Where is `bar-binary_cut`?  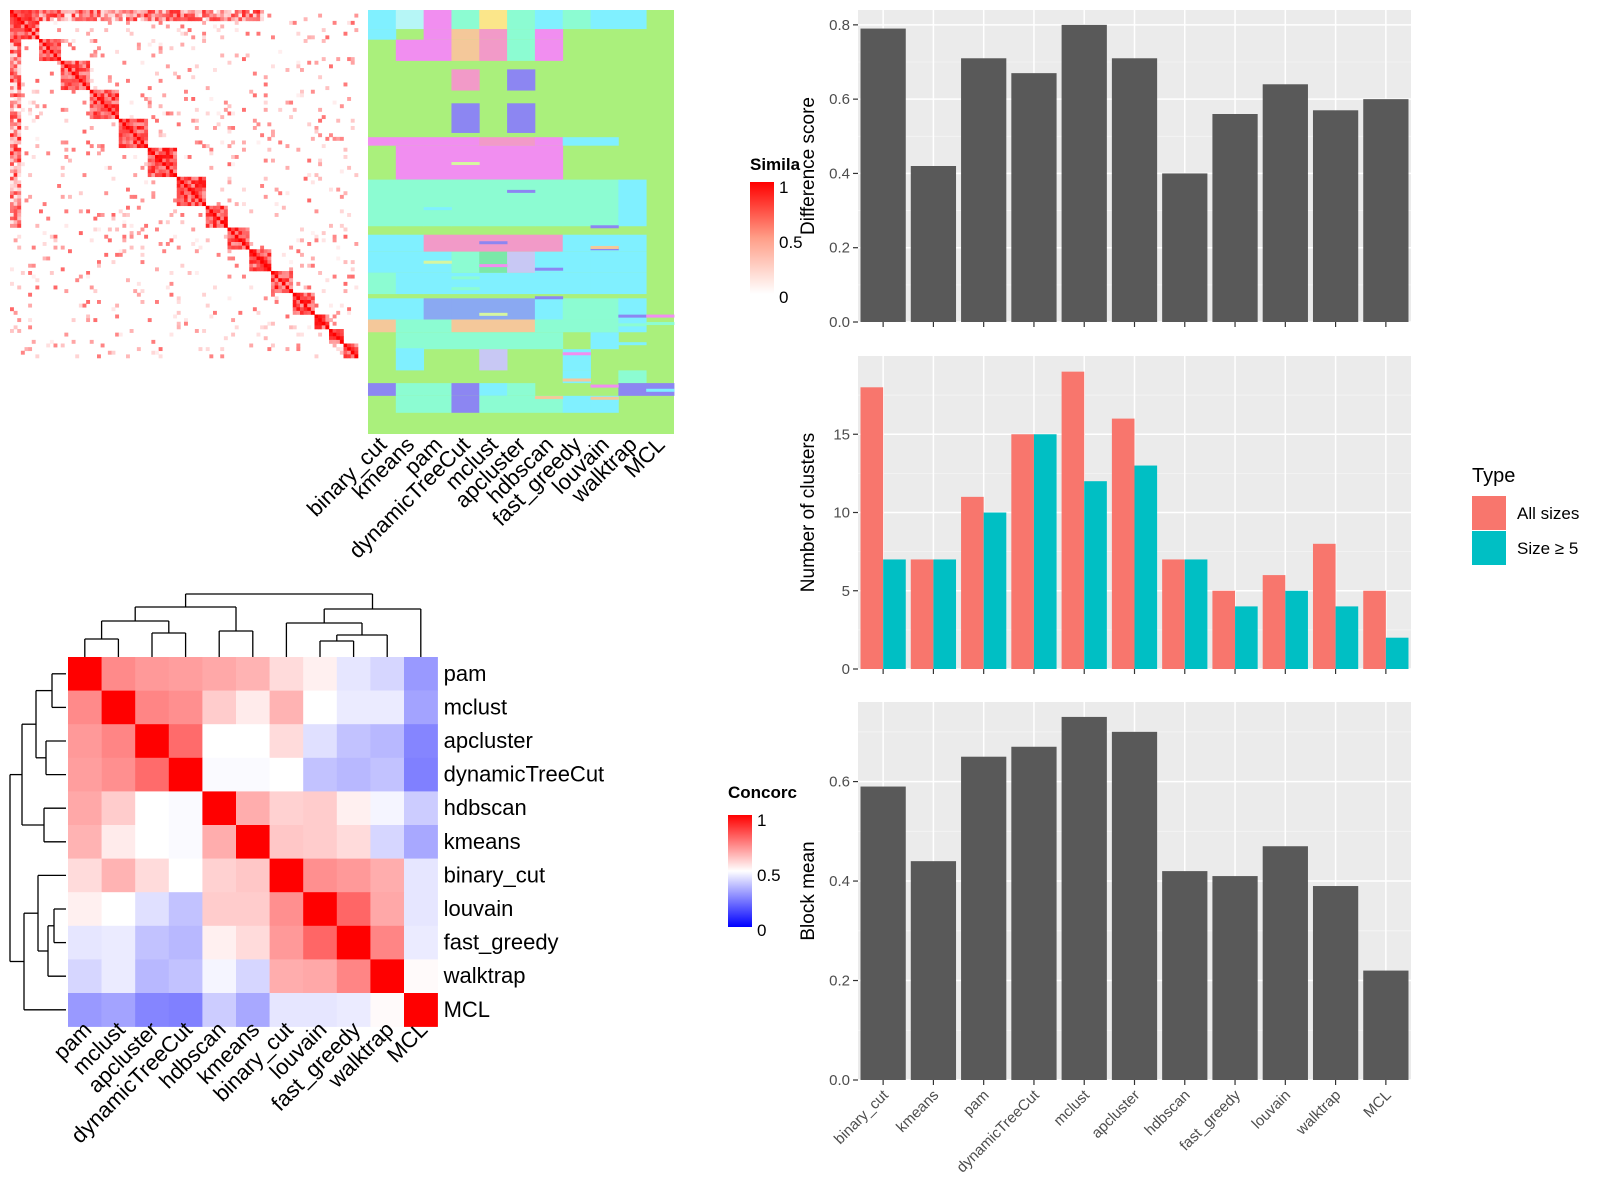 bar-binary_cut is located at coordinates (883, 933).